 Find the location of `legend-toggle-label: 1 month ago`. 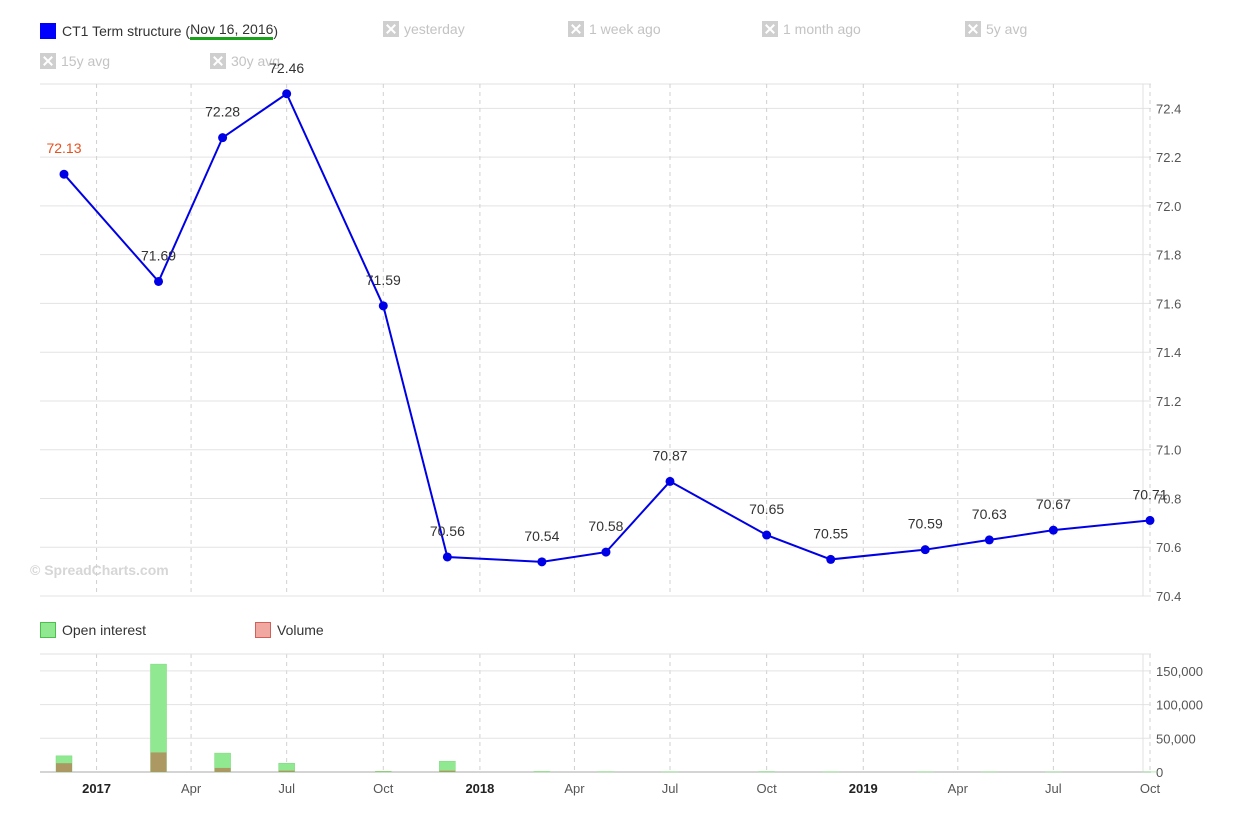

legend-toggle-label: 1 month ago is located at coordinates (822, 29).